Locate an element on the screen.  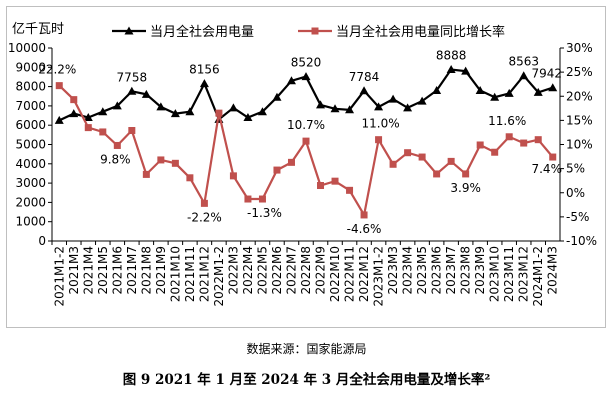
x-tick-label: 2022M1-2 is located at coordinates (219, 276).